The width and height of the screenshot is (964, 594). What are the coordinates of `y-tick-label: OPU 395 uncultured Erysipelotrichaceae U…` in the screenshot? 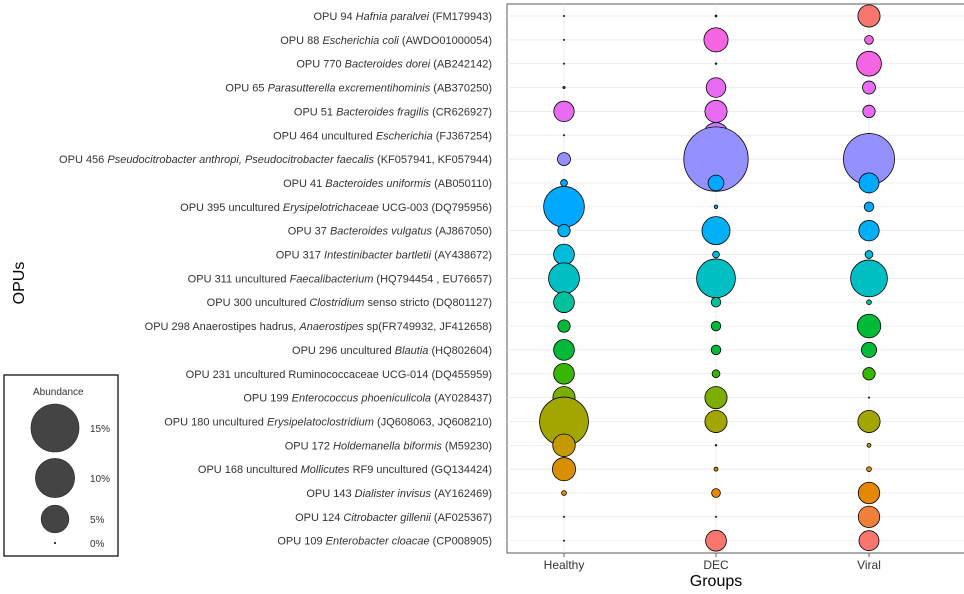 It's located at (336, 208).